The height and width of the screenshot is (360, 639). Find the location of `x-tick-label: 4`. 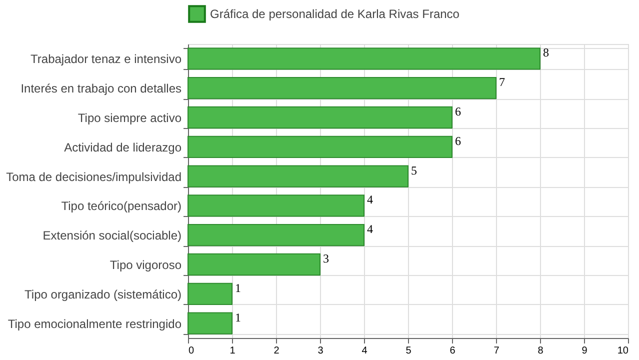

x-tick-label: 4 is located at coordinates (365, 351).